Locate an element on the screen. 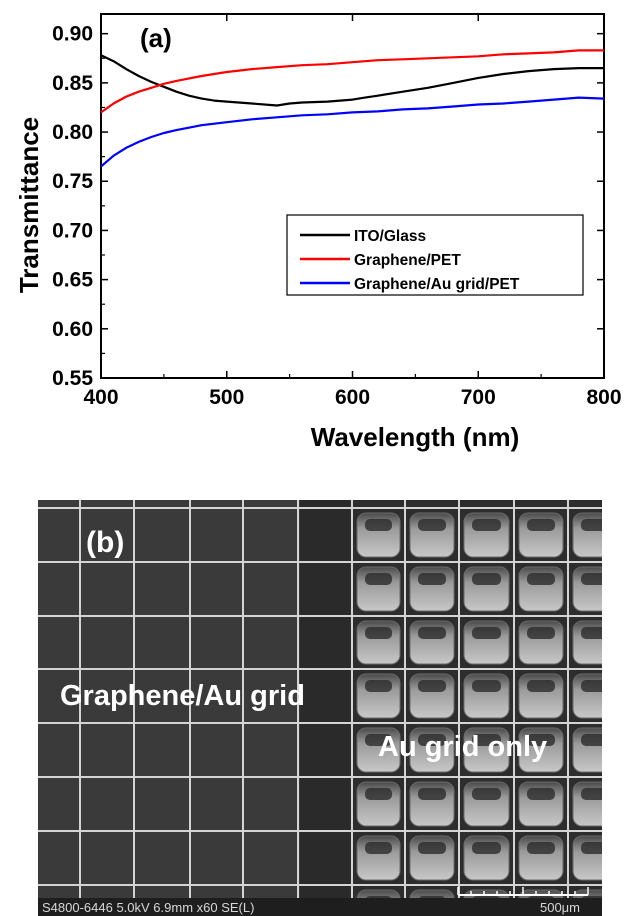 This screenshot has width=626, height=916. x-tick-label: 800 is located at coordinates (603, 397).